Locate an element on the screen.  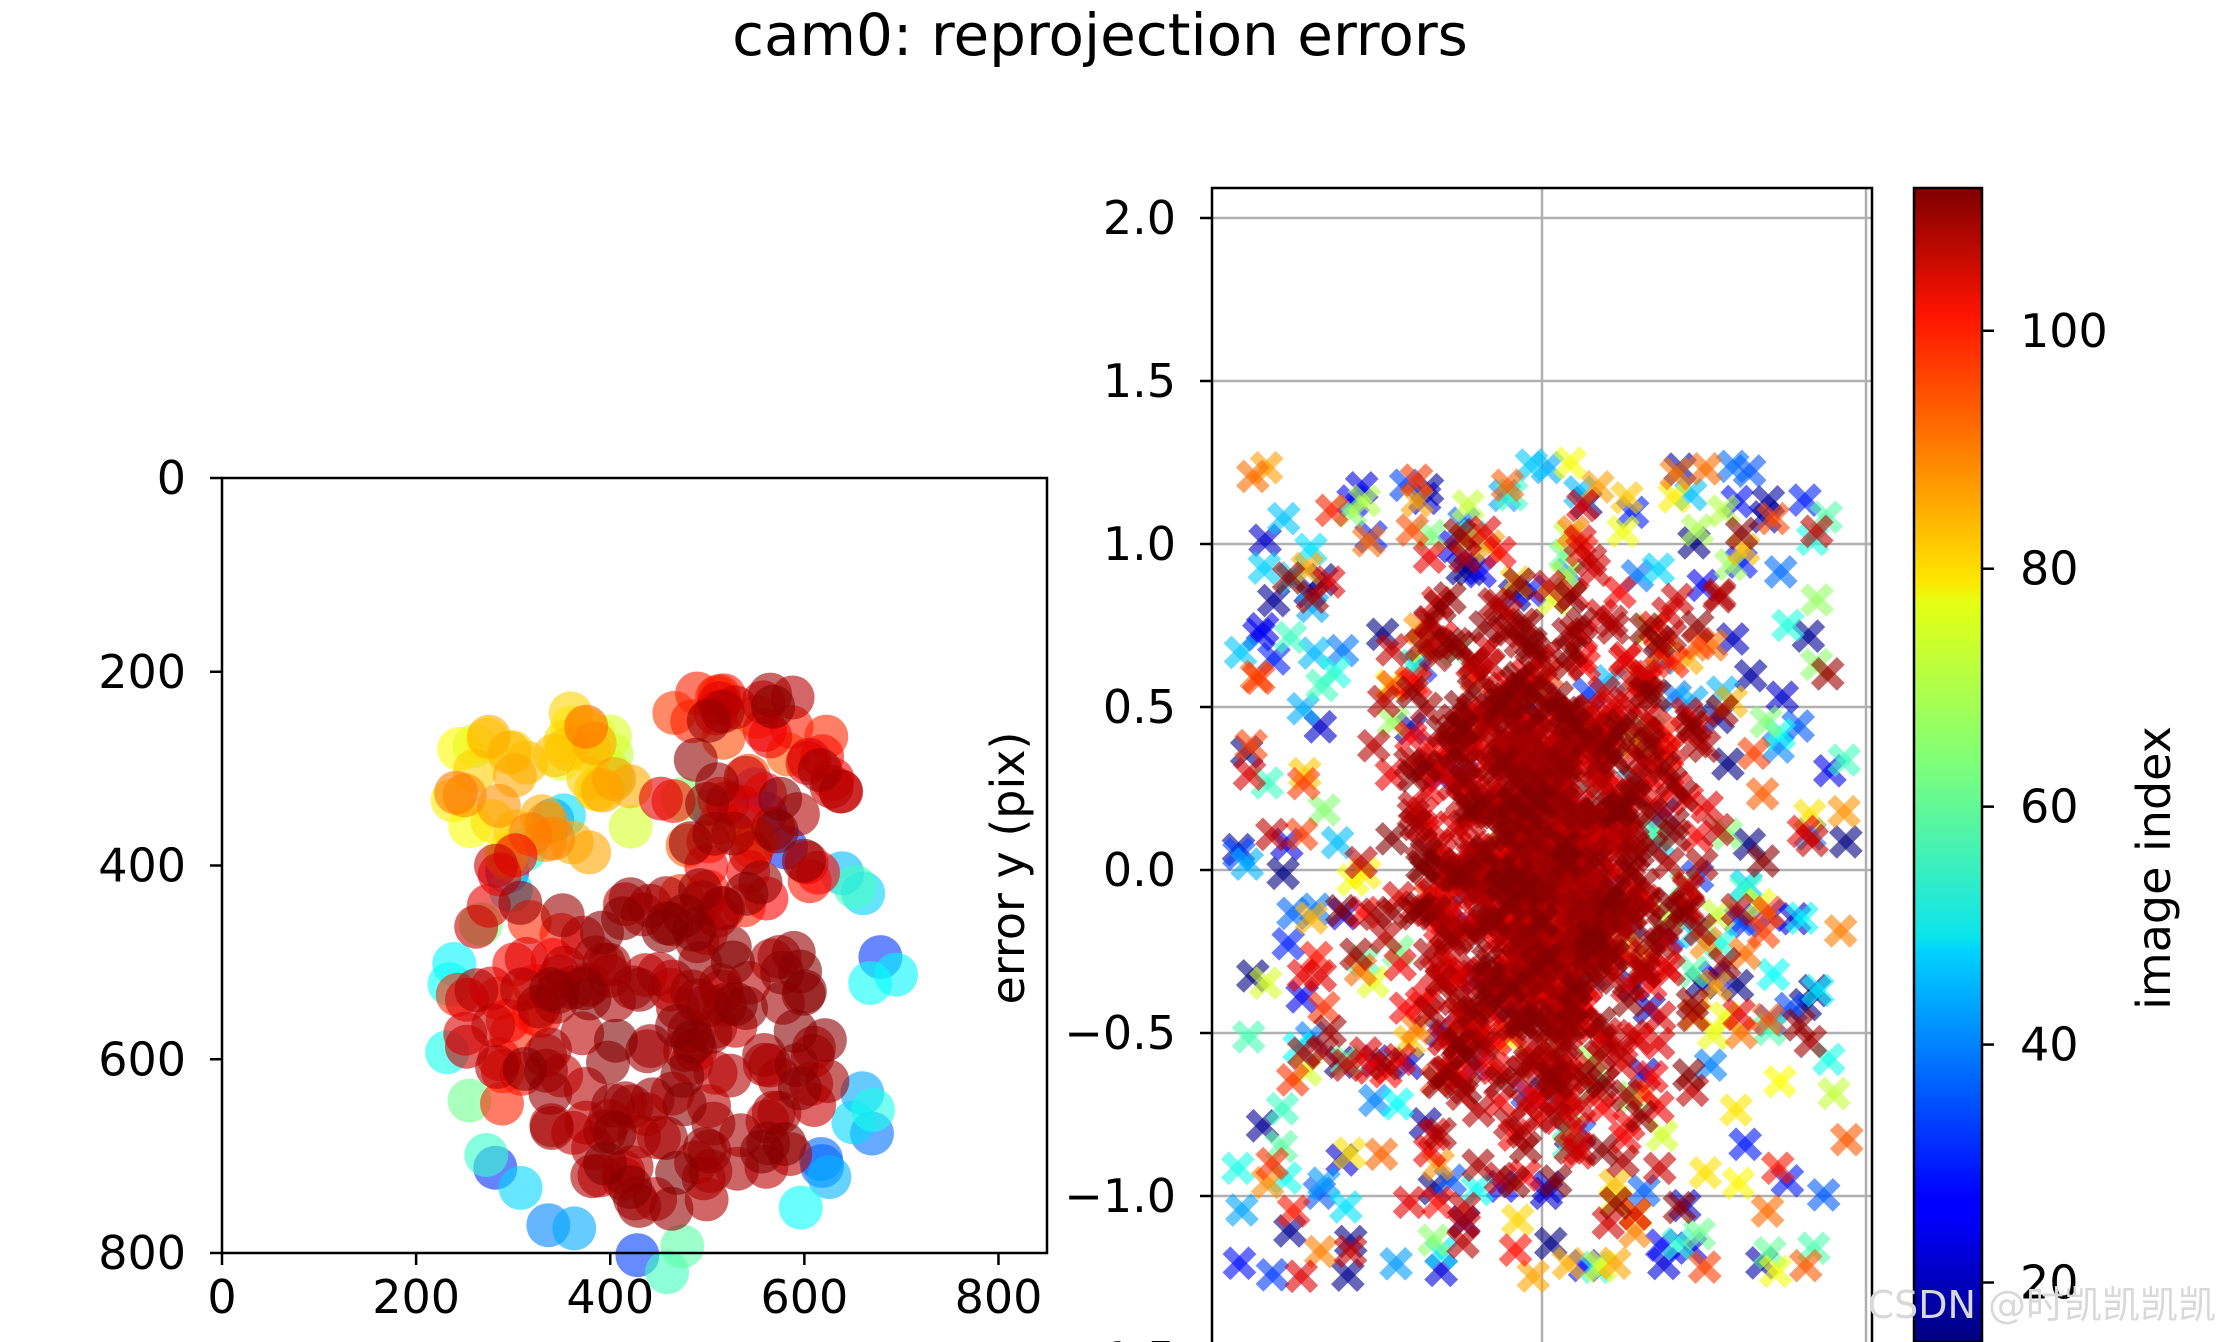
x-tick-label: 400 is located at coordinates (610, 1297).